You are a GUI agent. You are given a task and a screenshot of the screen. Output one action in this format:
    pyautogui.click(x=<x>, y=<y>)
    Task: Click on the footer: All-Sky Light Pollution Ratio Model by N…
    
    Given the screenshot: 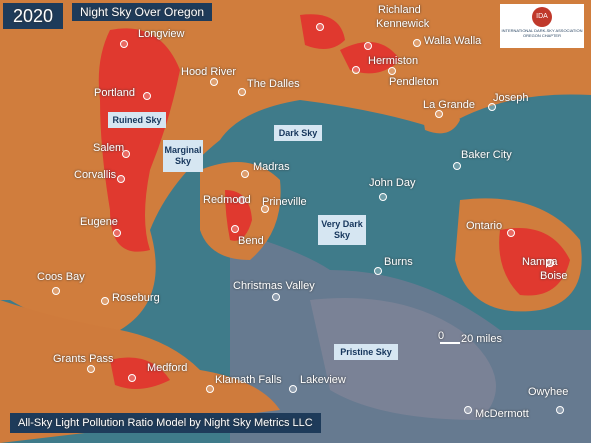 What is the action you would take?
    pyautogui.click(x=165, y=423)
    